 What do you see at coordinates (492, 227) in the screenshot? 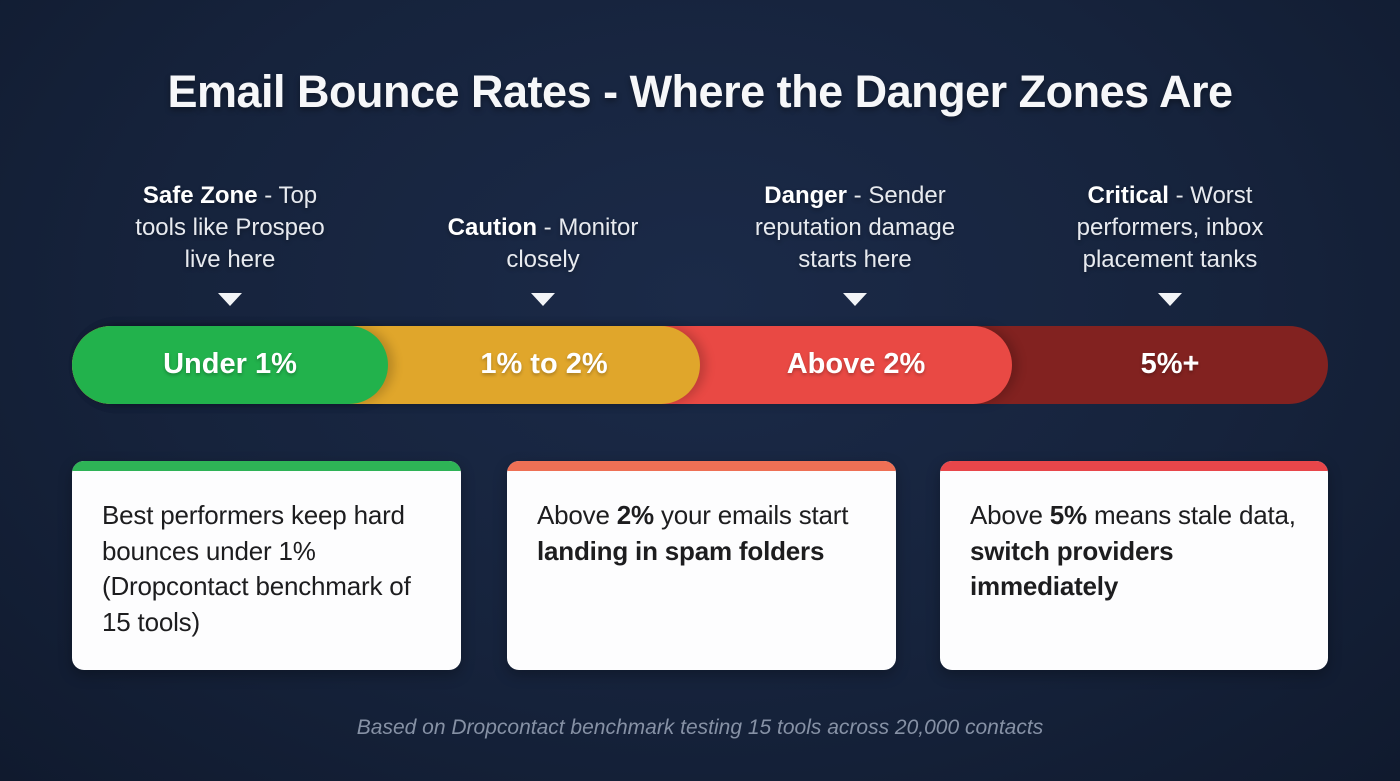
I see `zone-label-bold: Caution` at bounding box center [492, 227].